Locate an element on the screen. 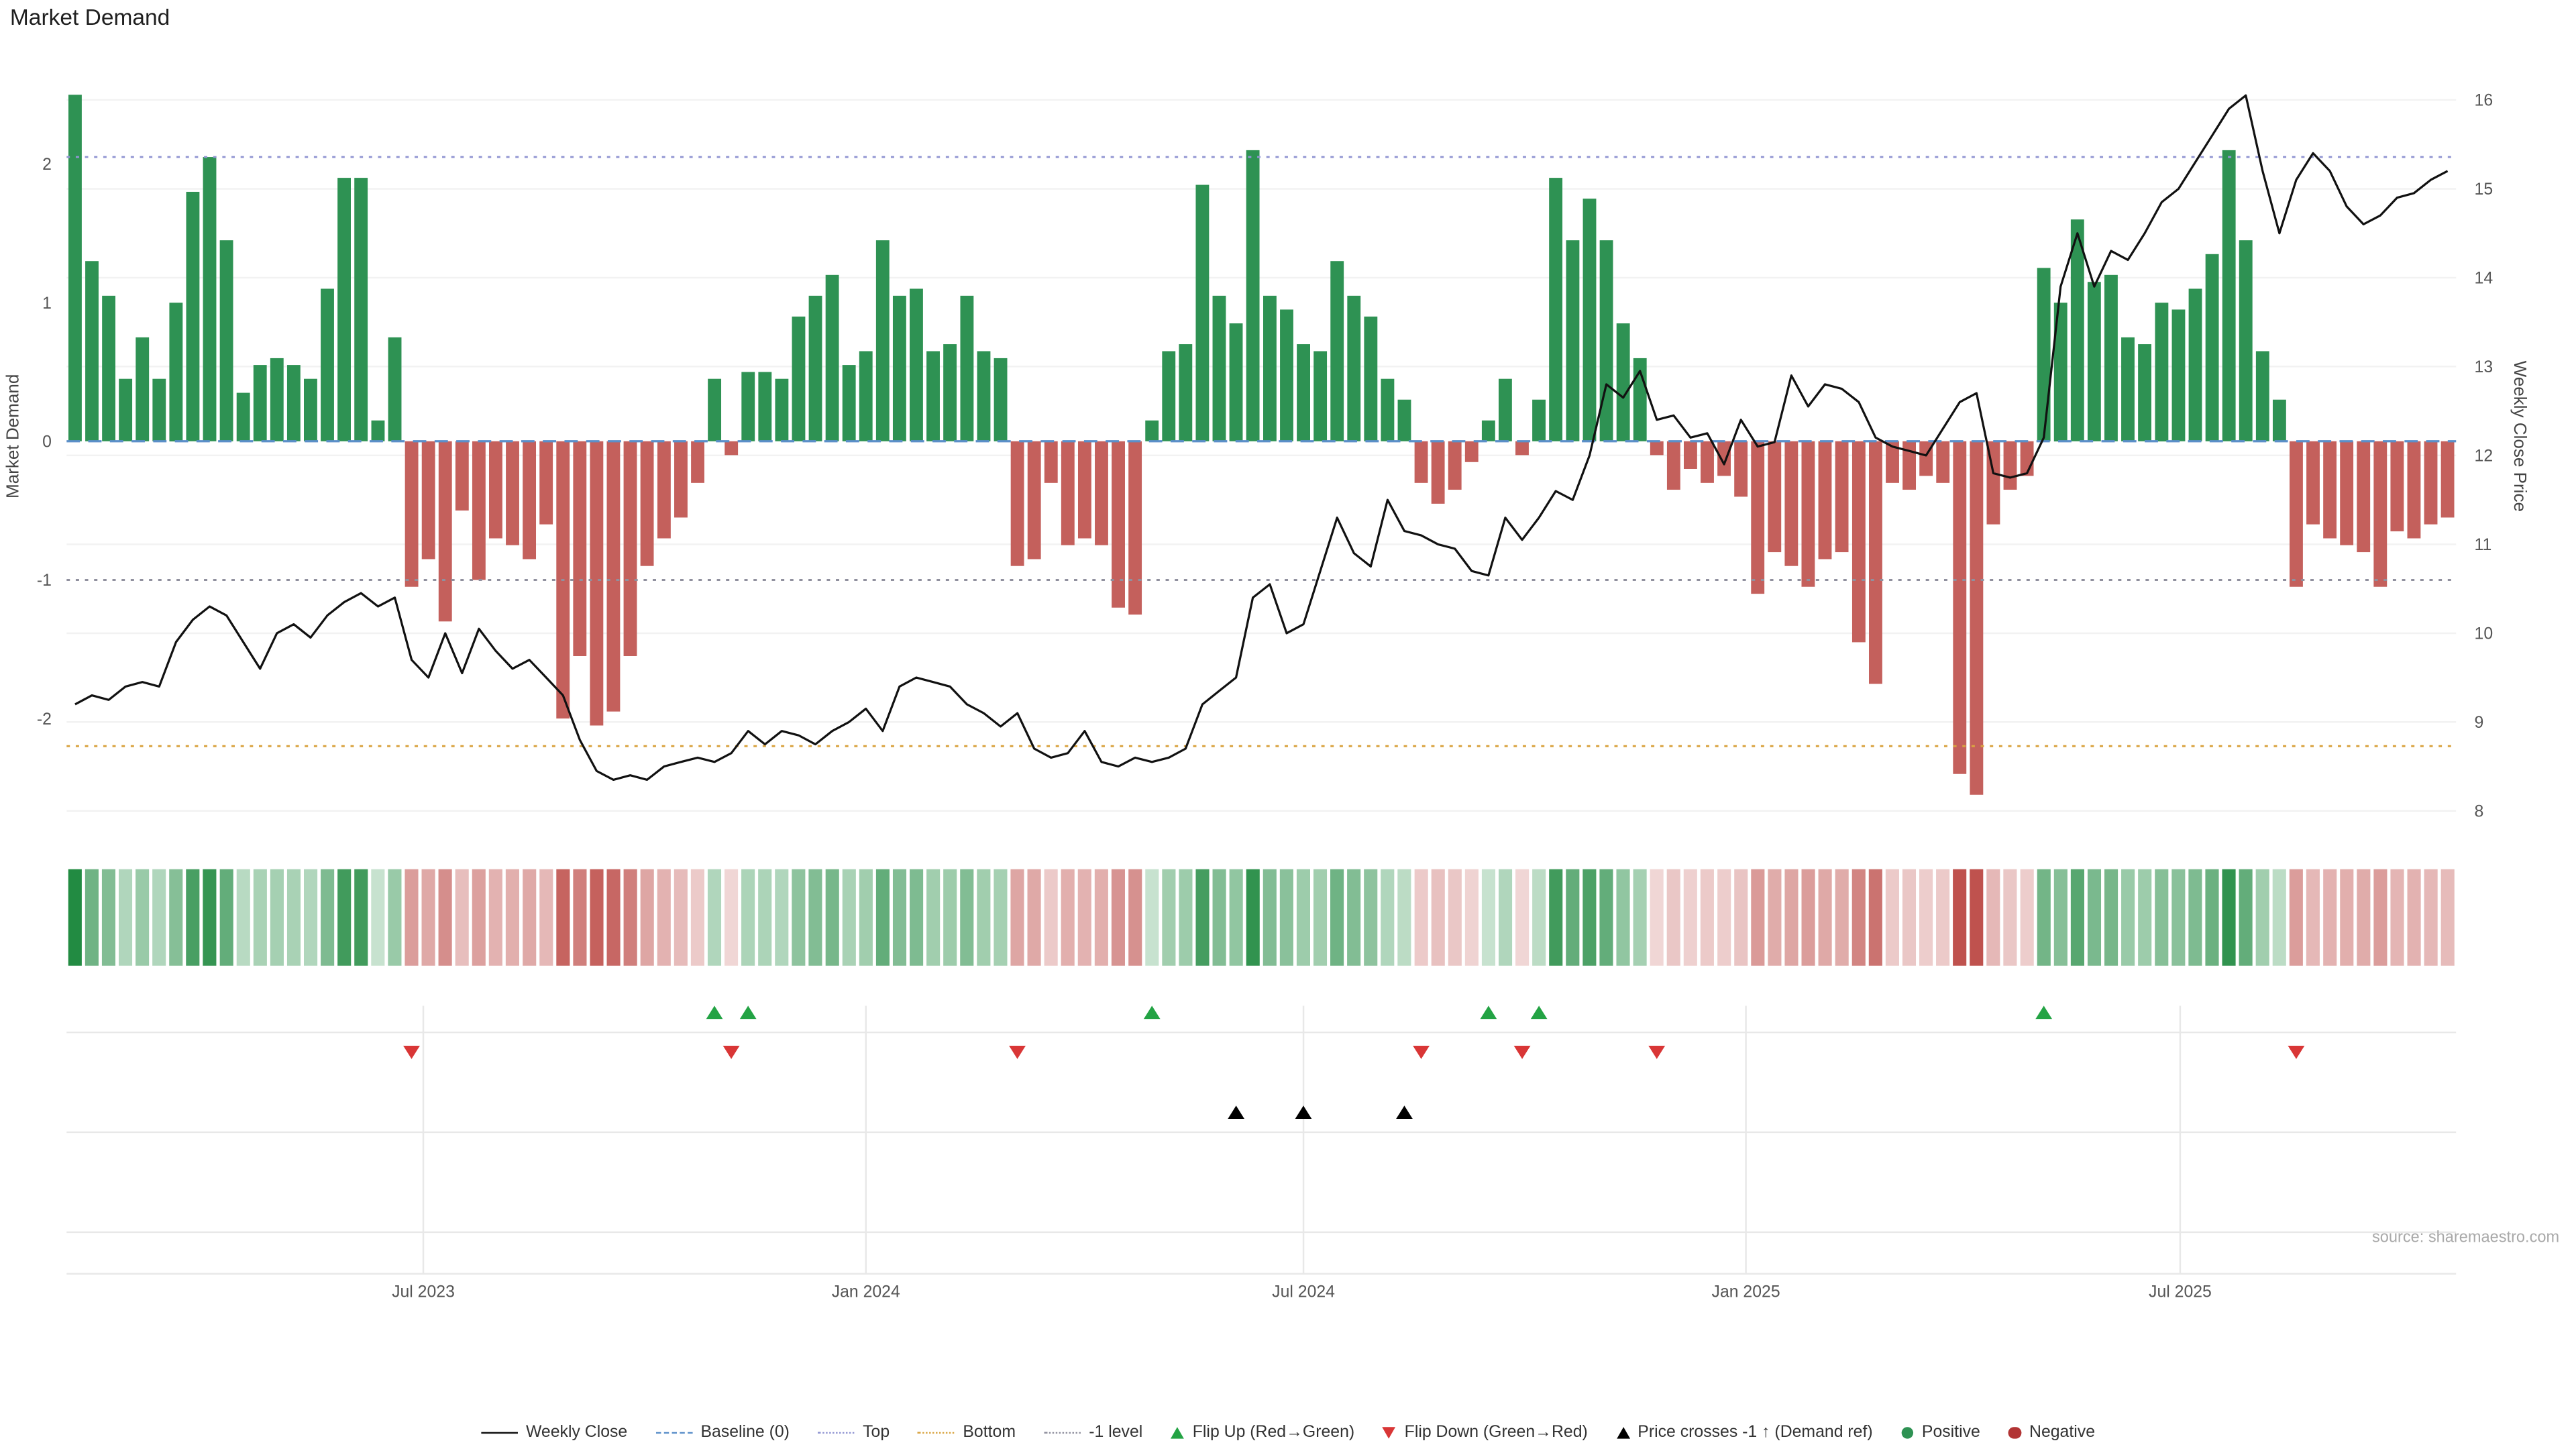  right-axis-tick-label: 8 is located at coordinates (2479, 812).